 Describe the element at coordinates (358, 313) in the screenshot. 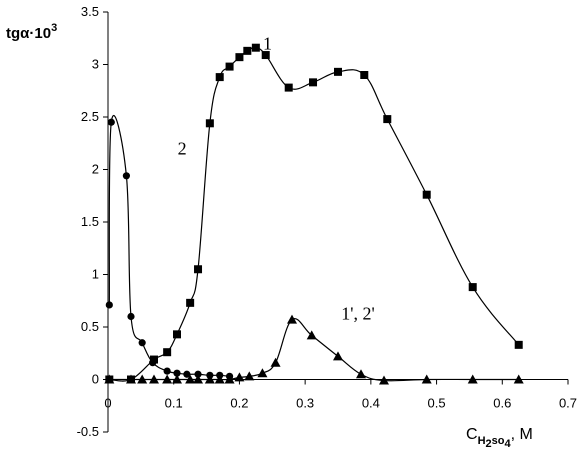

I see `curve-label: 1', 2'` at that location.